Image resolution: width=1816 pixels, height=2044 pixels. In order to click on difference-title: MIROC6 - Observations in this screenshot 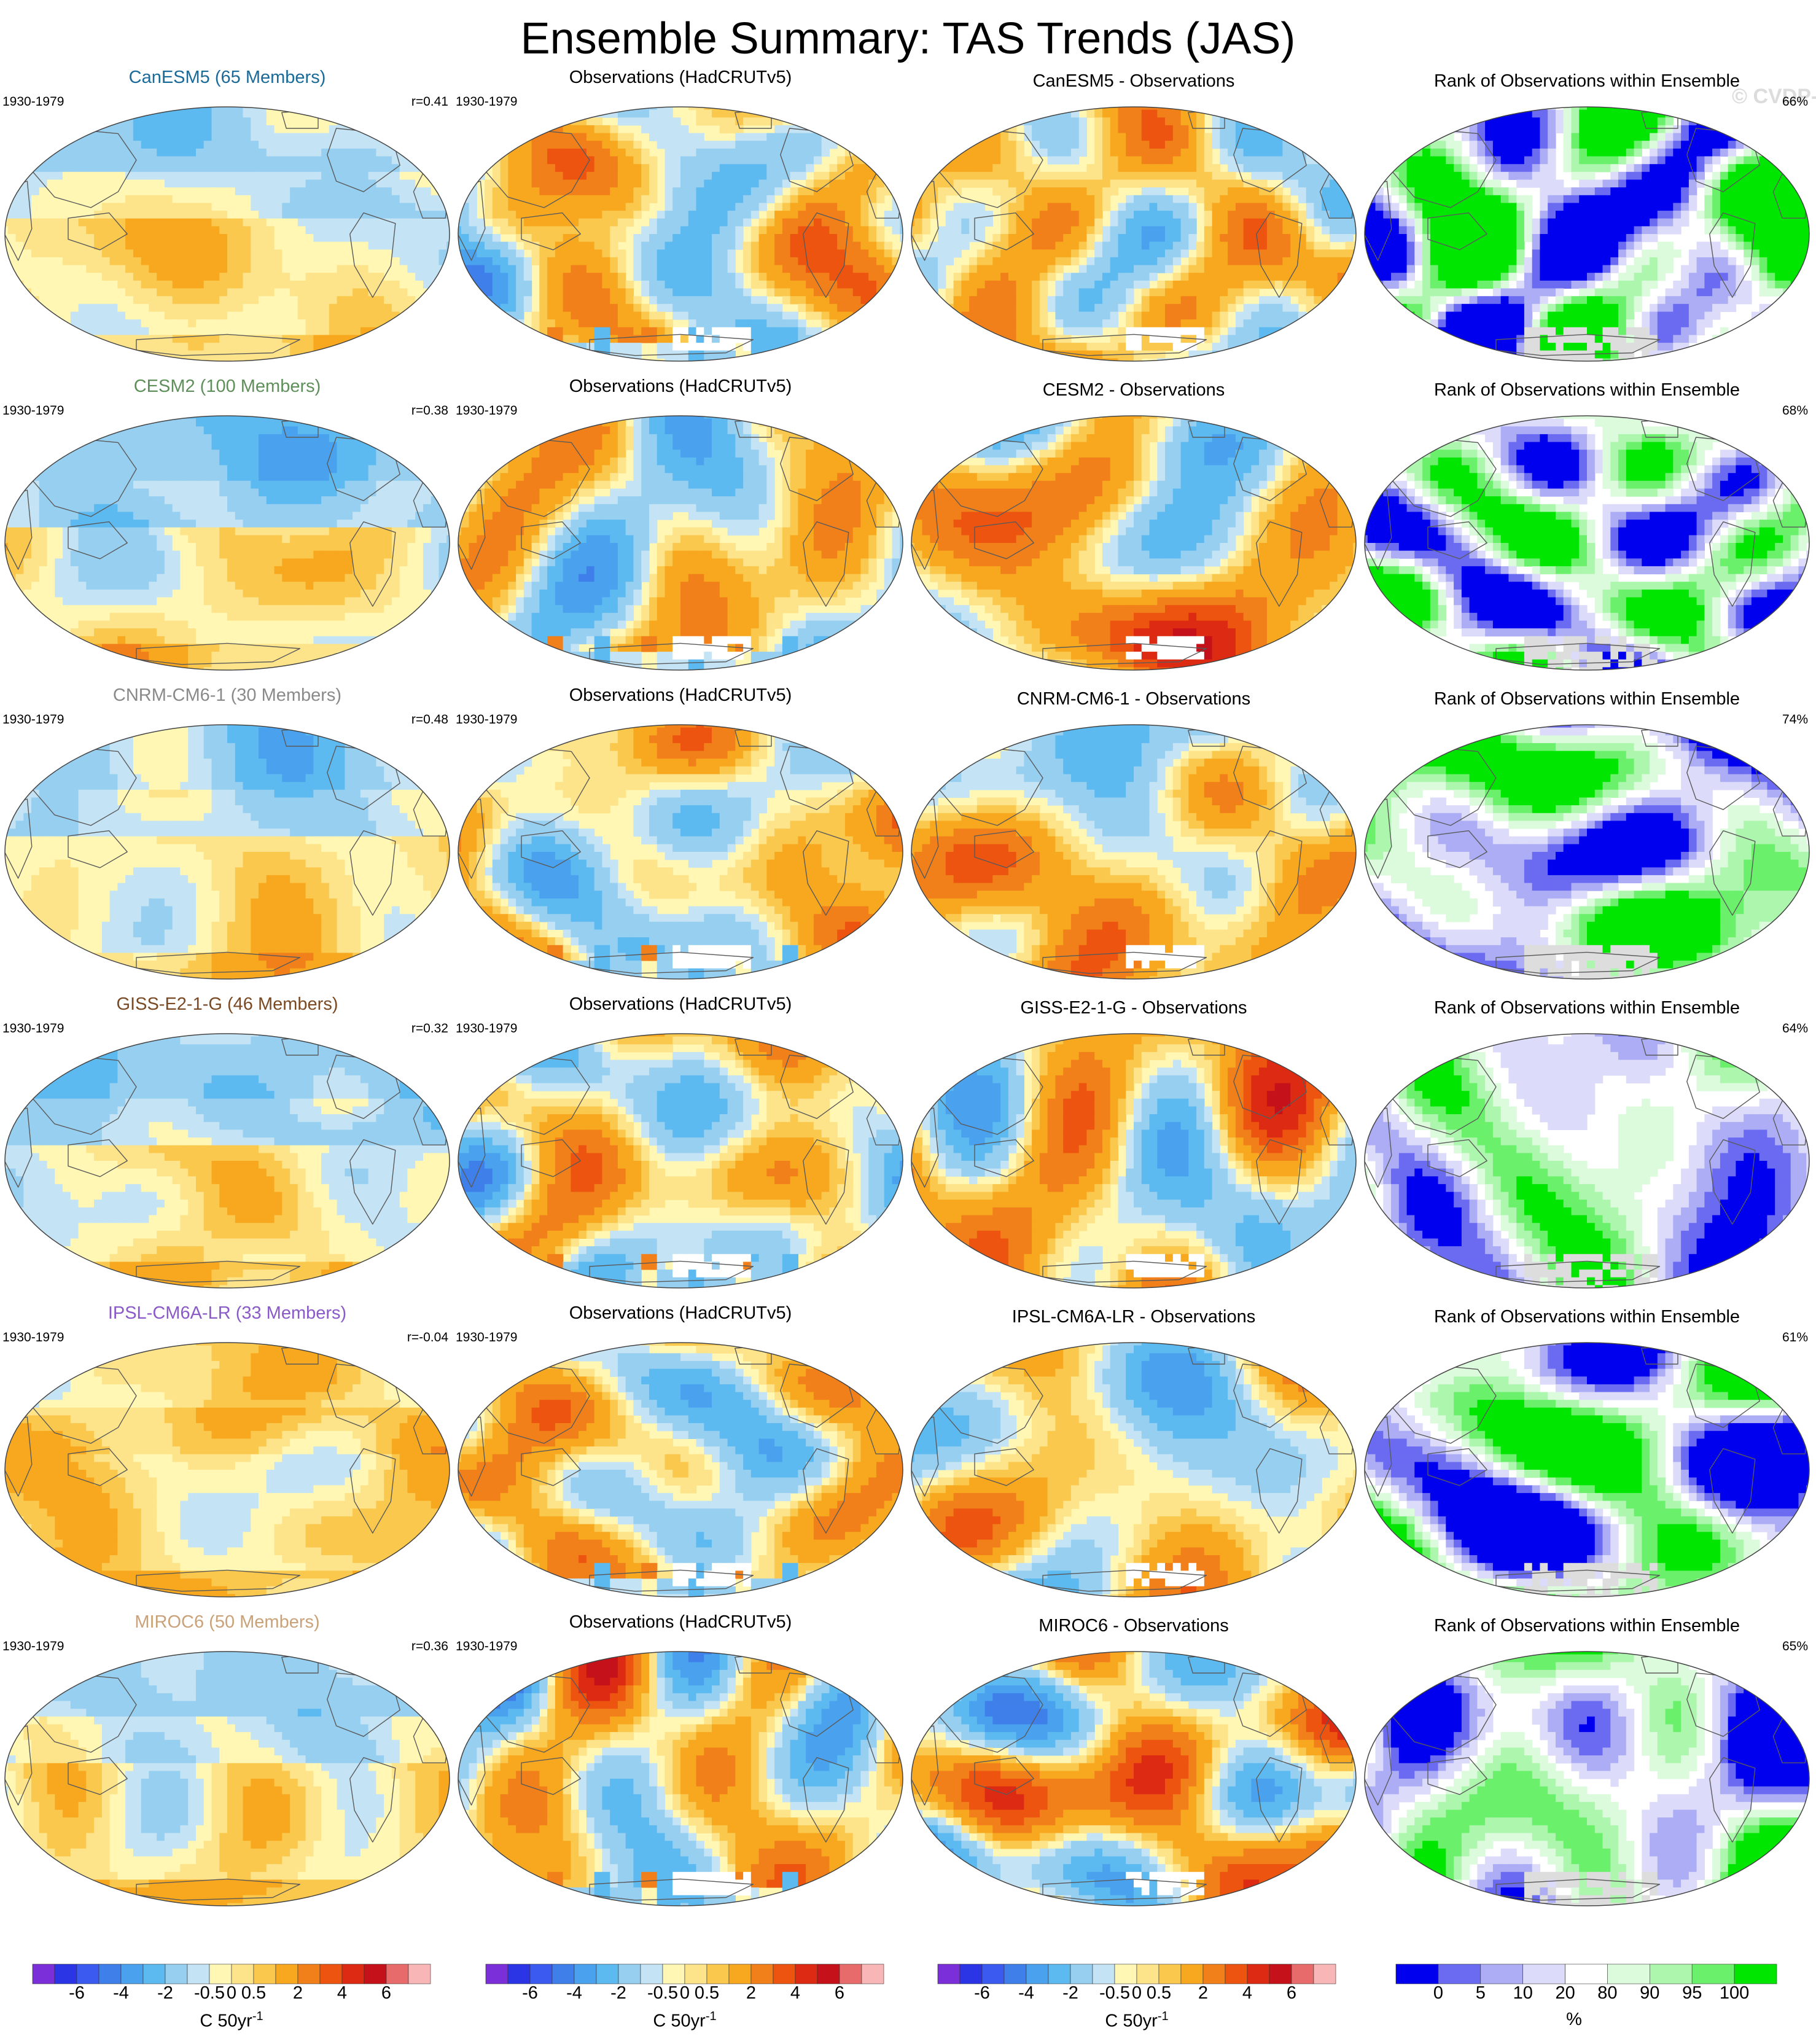, I will do `click(1133, 1626)`.